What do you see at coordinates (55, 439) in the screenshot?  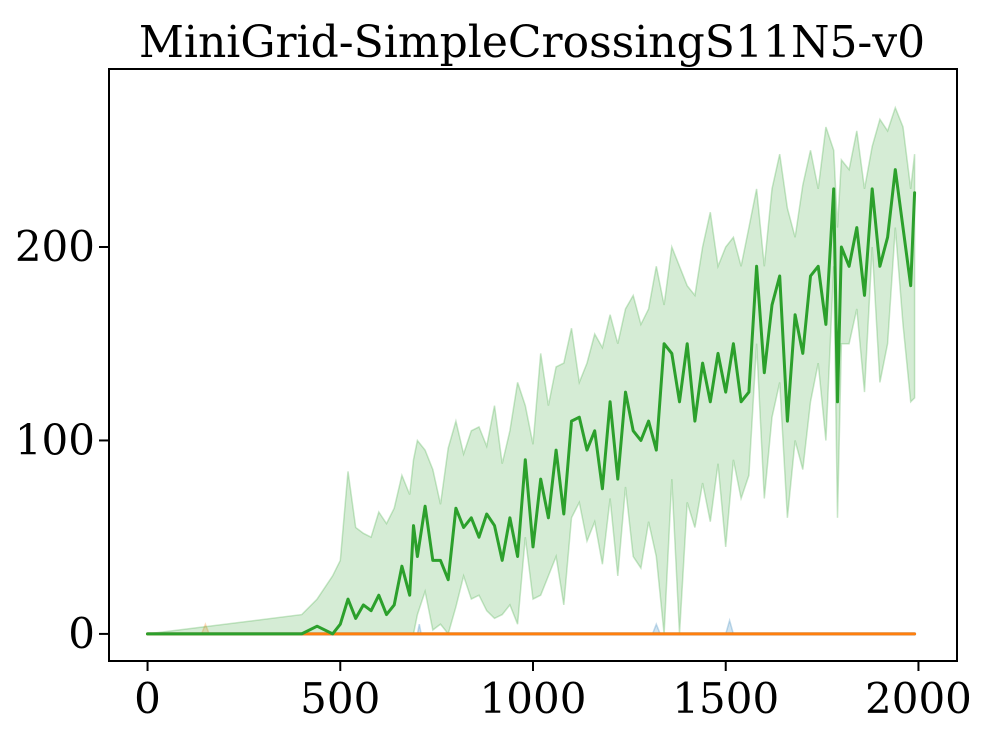 I see `y-tick-label: 100` at bounding box center [55, 439].